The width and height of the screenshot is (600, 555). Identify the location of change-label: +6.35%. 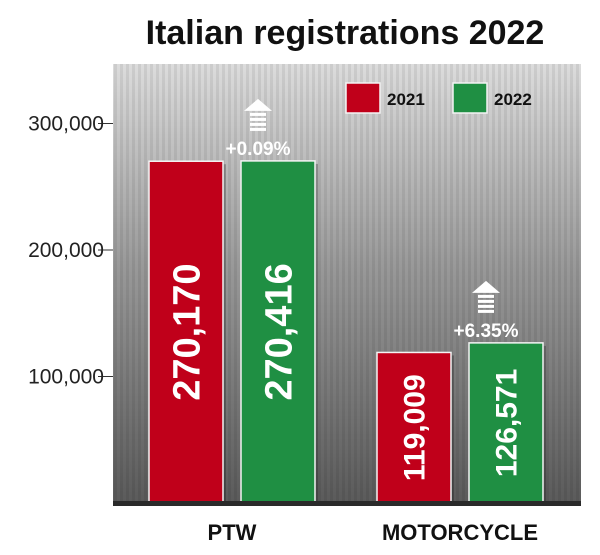
(486, 331).